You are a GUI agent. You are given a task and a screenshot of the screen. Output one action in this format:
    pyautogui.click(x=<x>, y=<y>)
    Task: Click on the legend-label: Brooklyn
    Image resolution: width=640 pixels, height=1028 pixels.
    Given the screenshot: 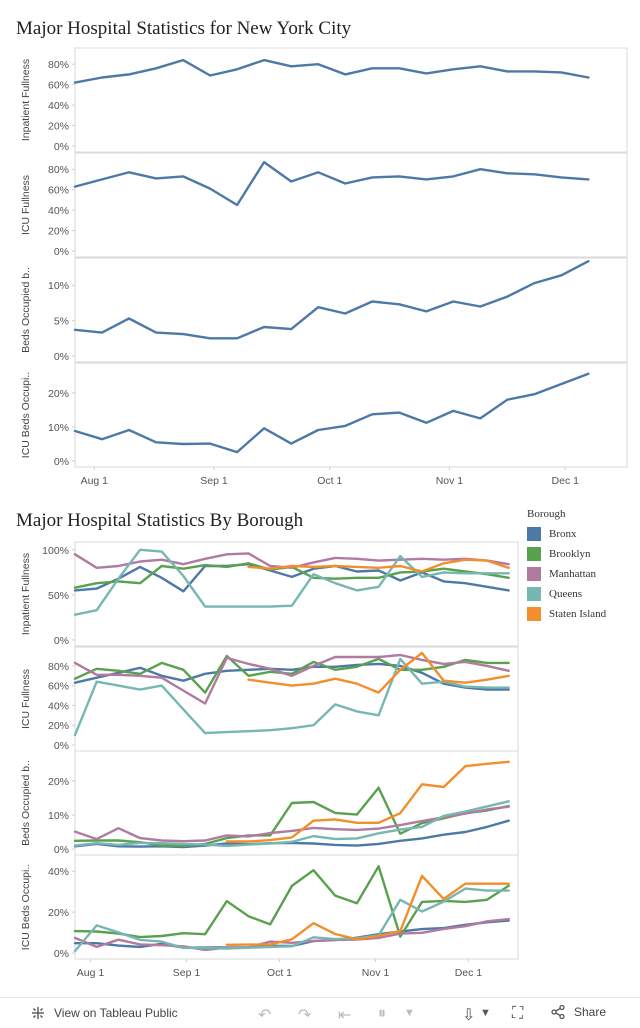 What is the action you would take?
    pyautogui.click(x=570, y=554)
    